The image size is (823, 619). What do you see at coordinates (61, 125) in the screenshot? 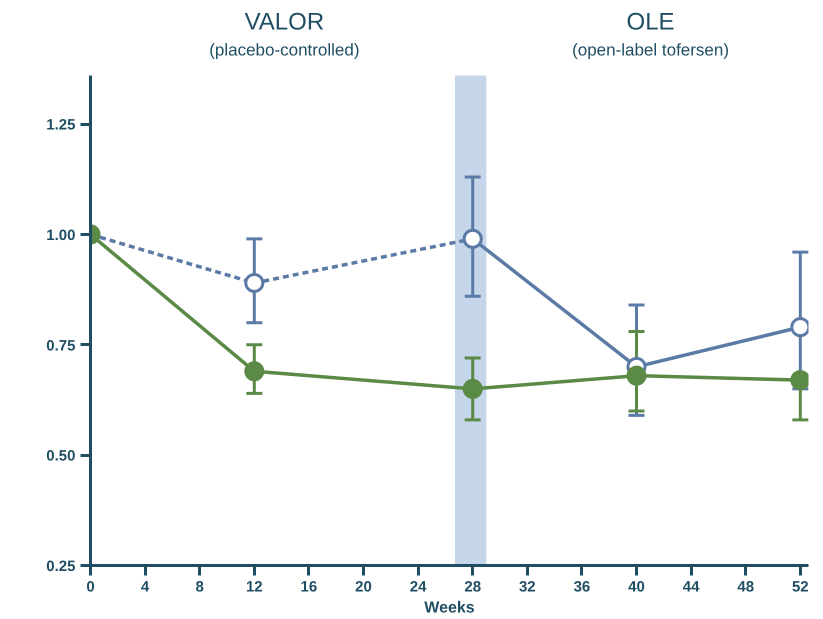
I see `y-tick-label: 1.25` at bounding box center [61, 125].